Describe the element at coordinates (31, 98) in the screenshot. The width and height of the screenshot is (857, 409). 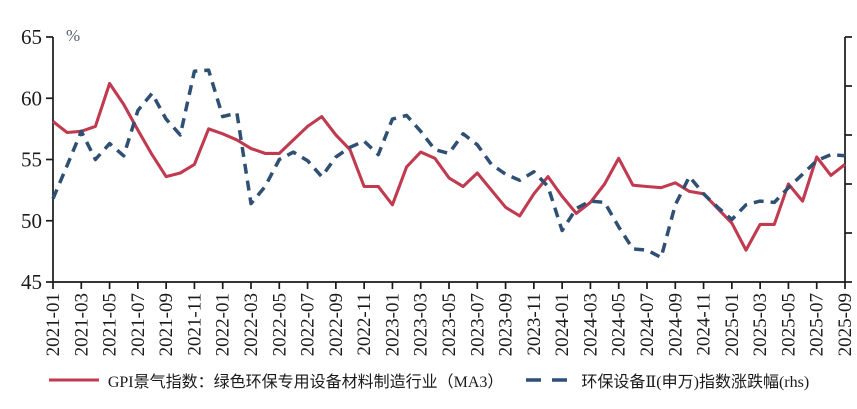
I see `y-tick-label: 60` at that location.